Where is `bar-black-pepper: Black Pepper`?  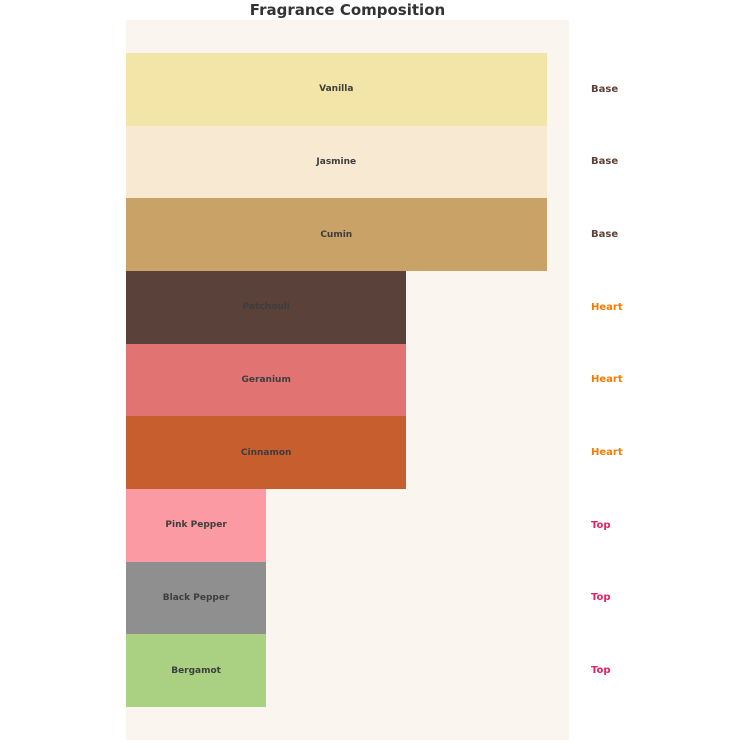
bar-black-pepper: Black Pepper is located at coordinates (196, 598).